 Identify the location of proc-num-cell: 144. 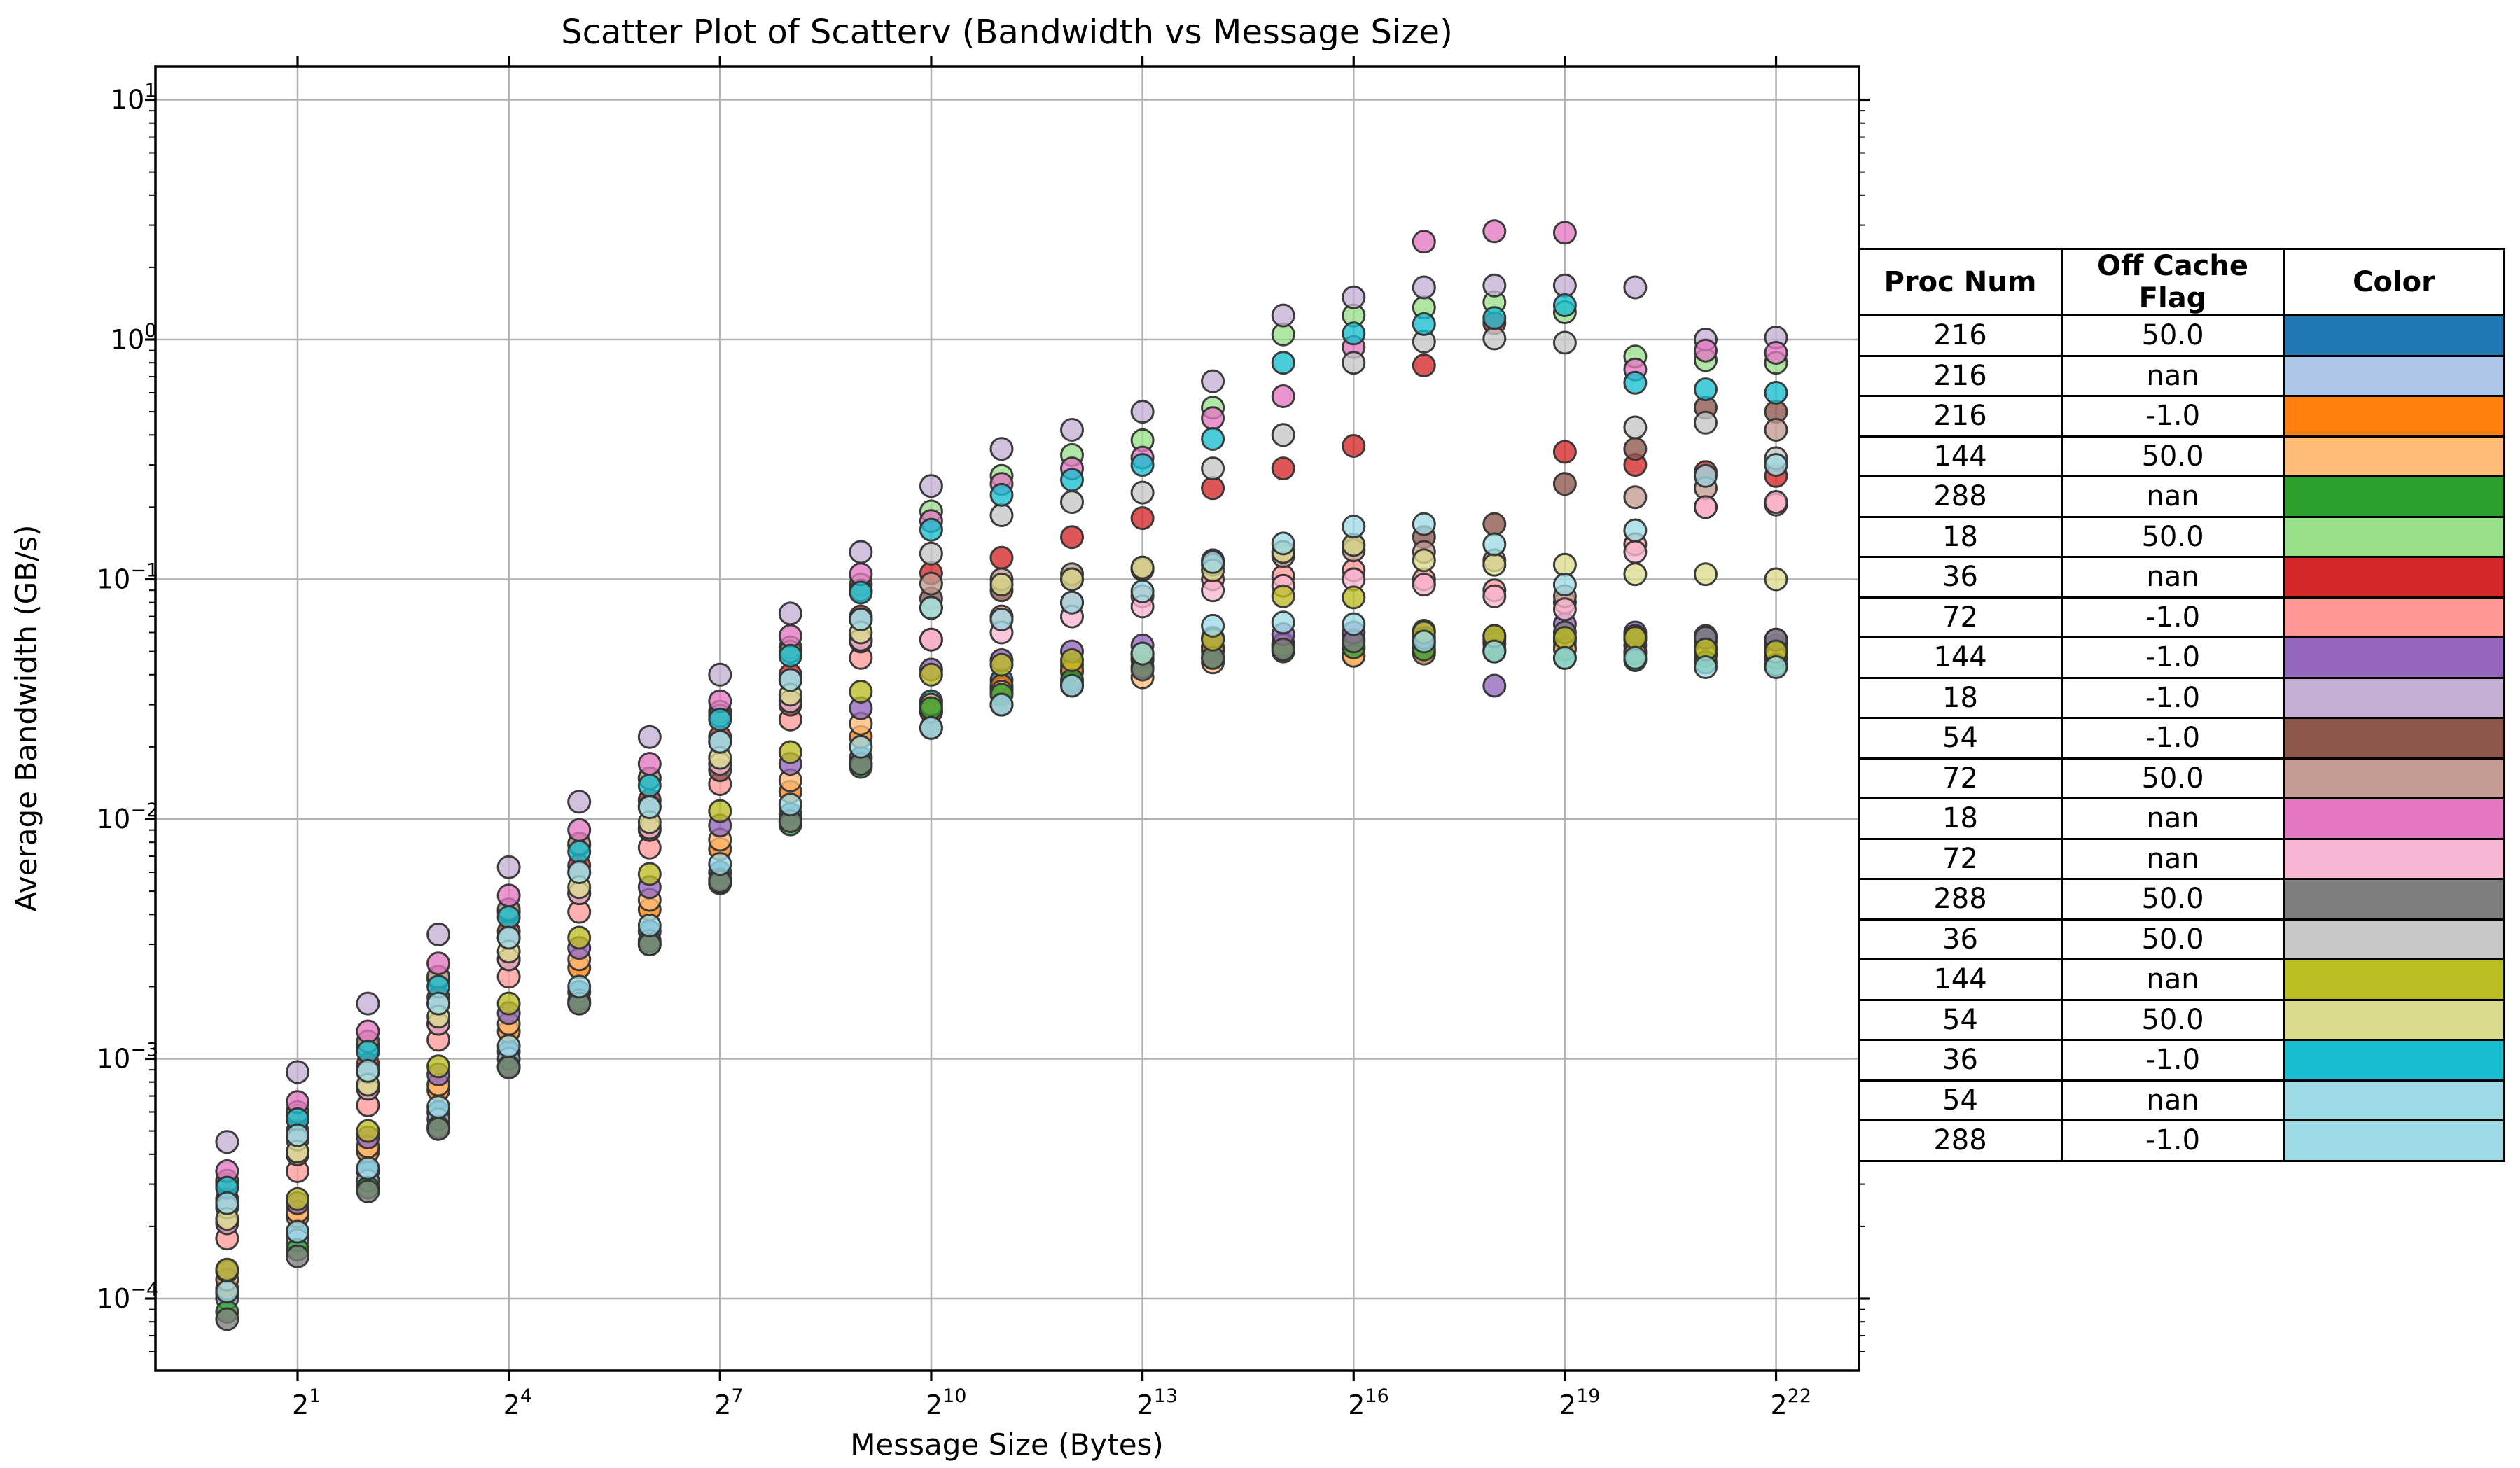
(1960, 456).